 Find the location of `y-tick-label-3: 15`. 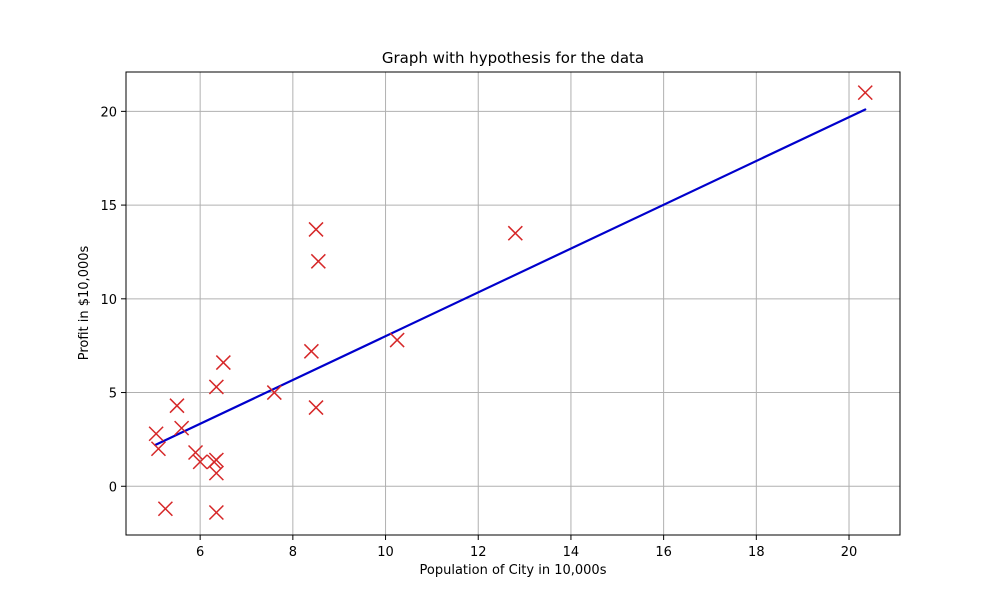

y-tick-label-3: 15 is located at coordinates (108, 206).